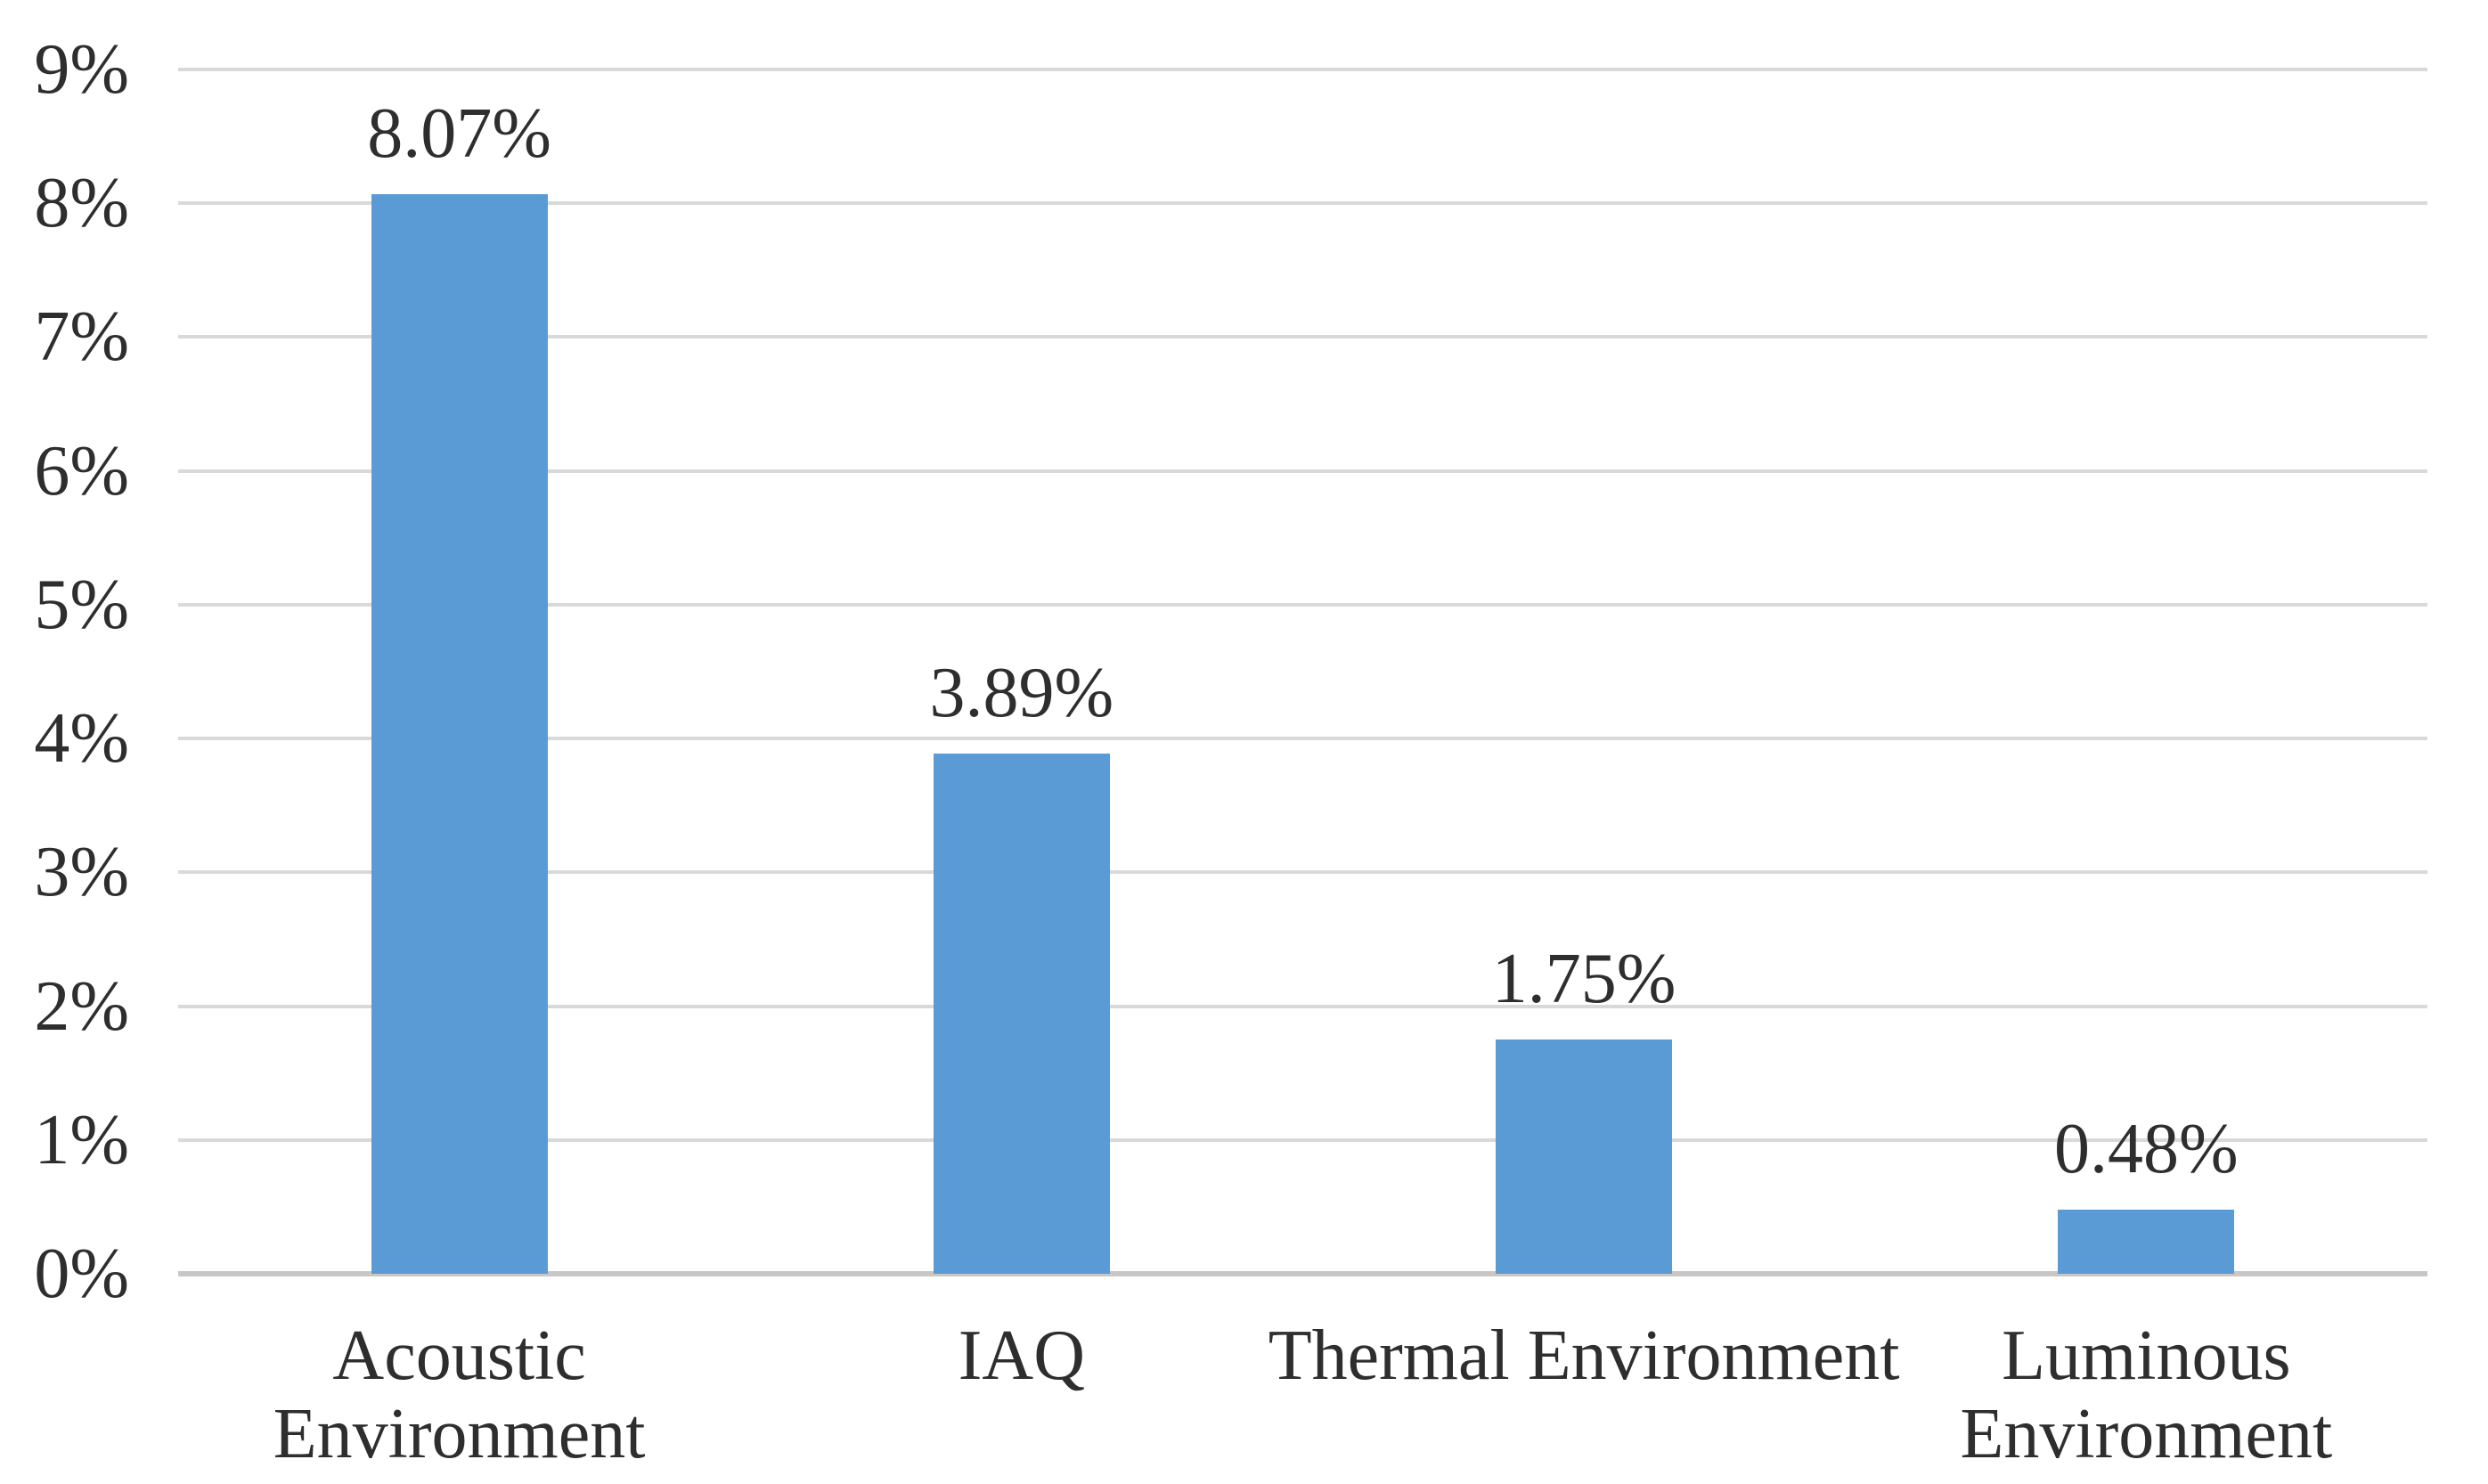 The height and width of the screenshot is (1484, 2488). Describe the element at coordinates (81, 1274) in the screenshot. I see `y-tick-label-0pct: 0%` at that location.